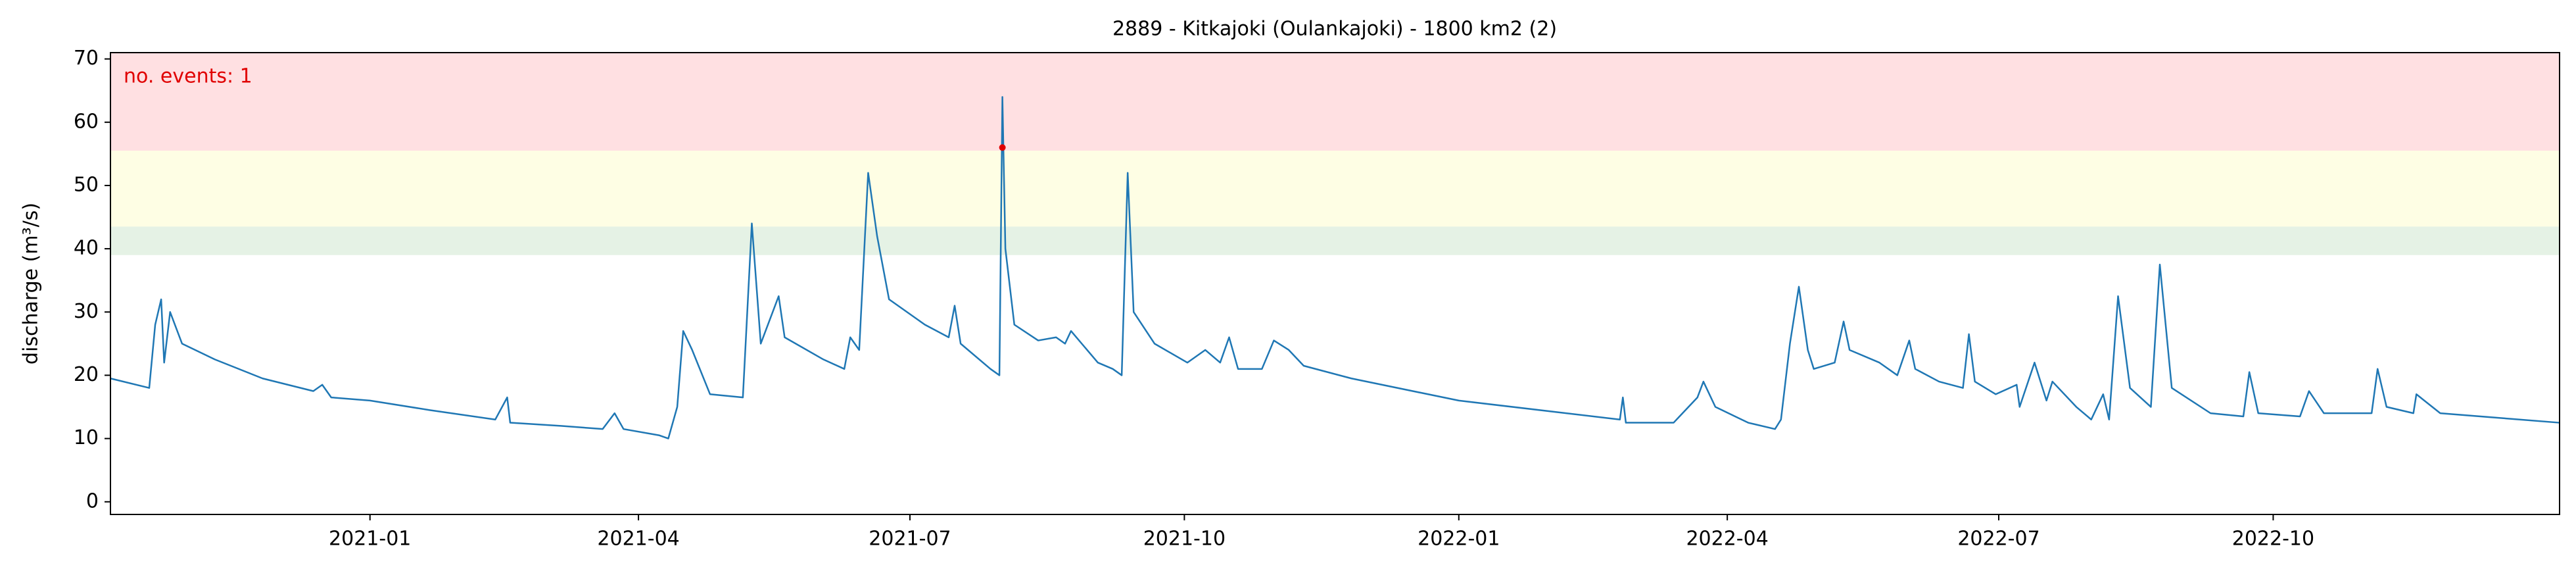  Describe the element at coordinates (1459, 539) in the screenshot. I see `x-tick-label: 2022-01` at that location.